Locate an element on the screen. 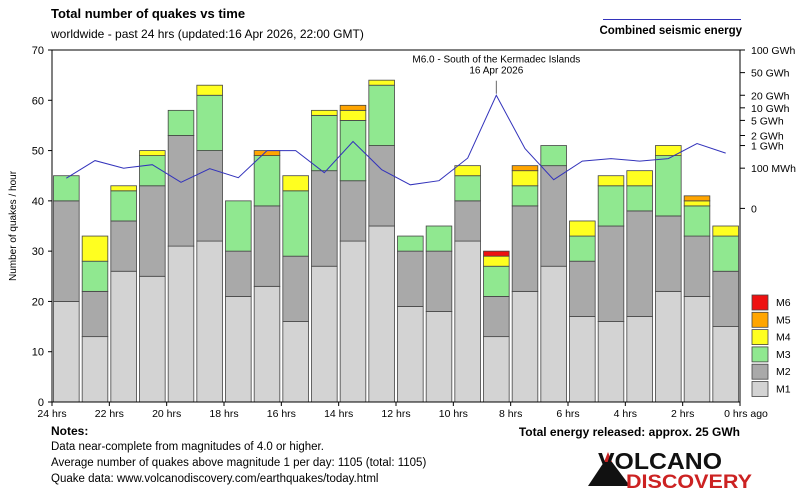 The image size is (800, 500). legend-swatch-m5 is located at coordinates (760, 319).